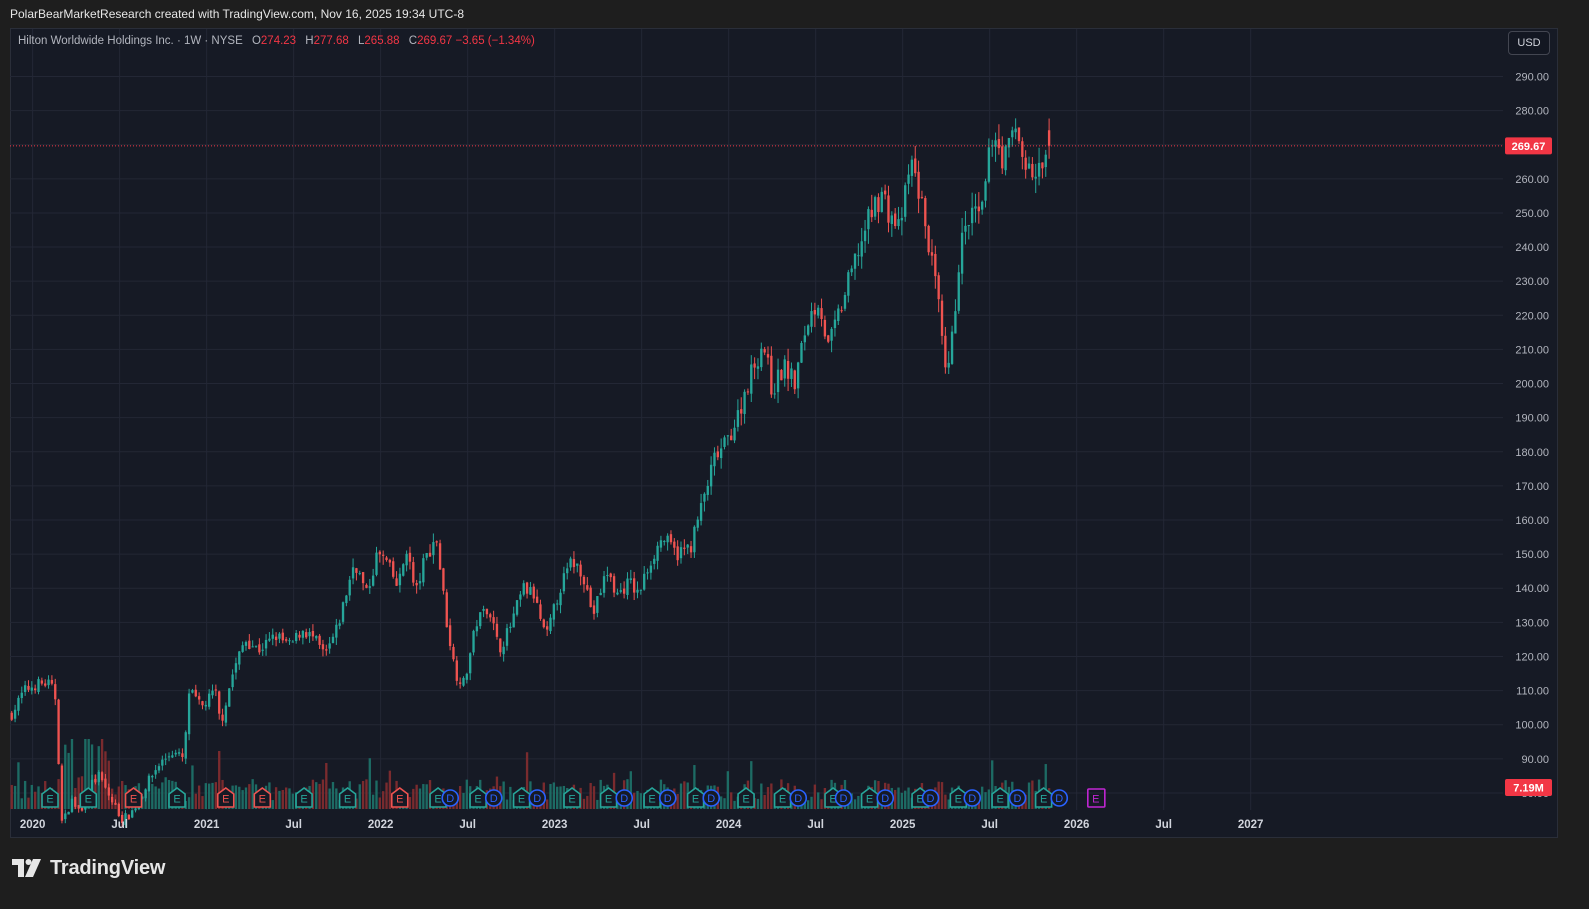  Describe the element at coordinates (1529, 43) in the screenshot. I see `currency-button: USD` at that location.